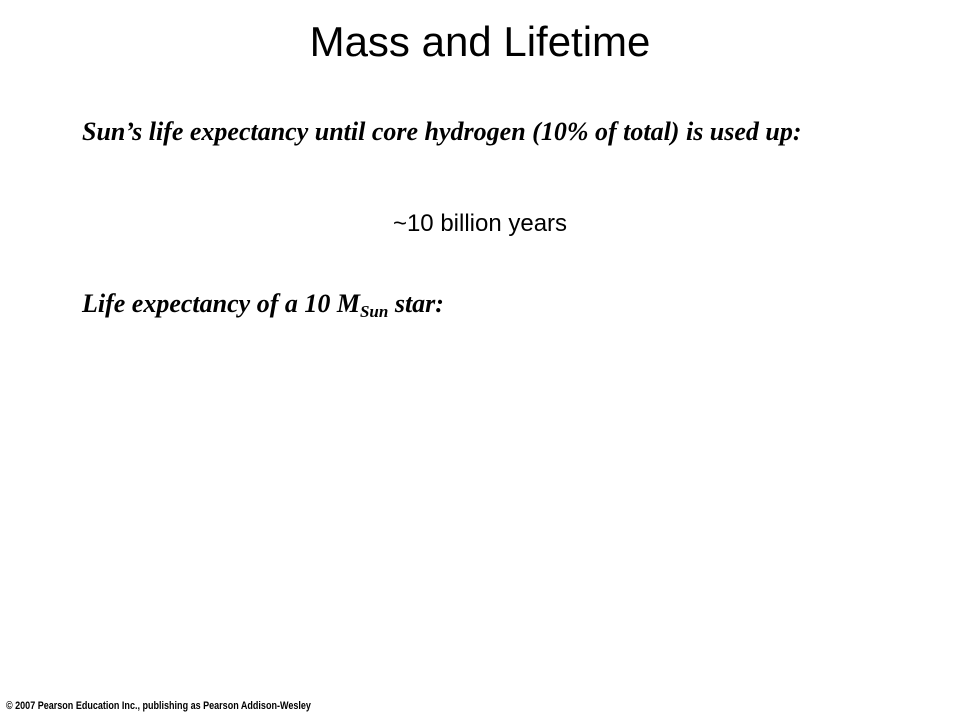 The height and width of the screenshot is (720, 960). What do you see at coordinates (374, 311) in the screenshot?
I see `subscript: Sun` at bounding box center [374, 311].